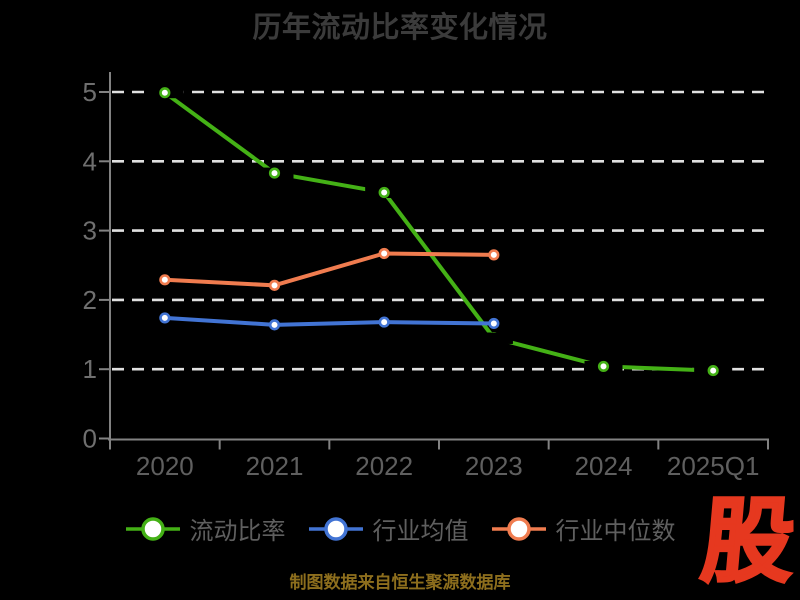  I want to click on data-point-流动比率-2020, so click(165, 93).